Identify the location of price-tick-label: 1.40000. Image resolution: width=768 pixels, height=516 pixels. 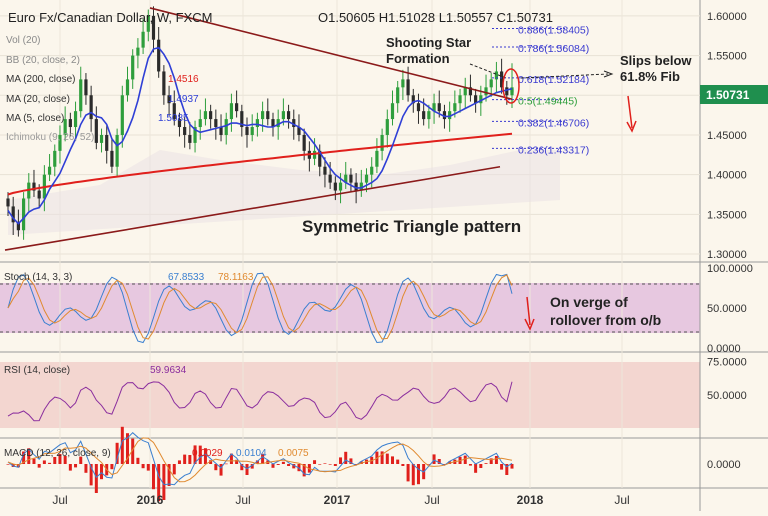
(727, 176).